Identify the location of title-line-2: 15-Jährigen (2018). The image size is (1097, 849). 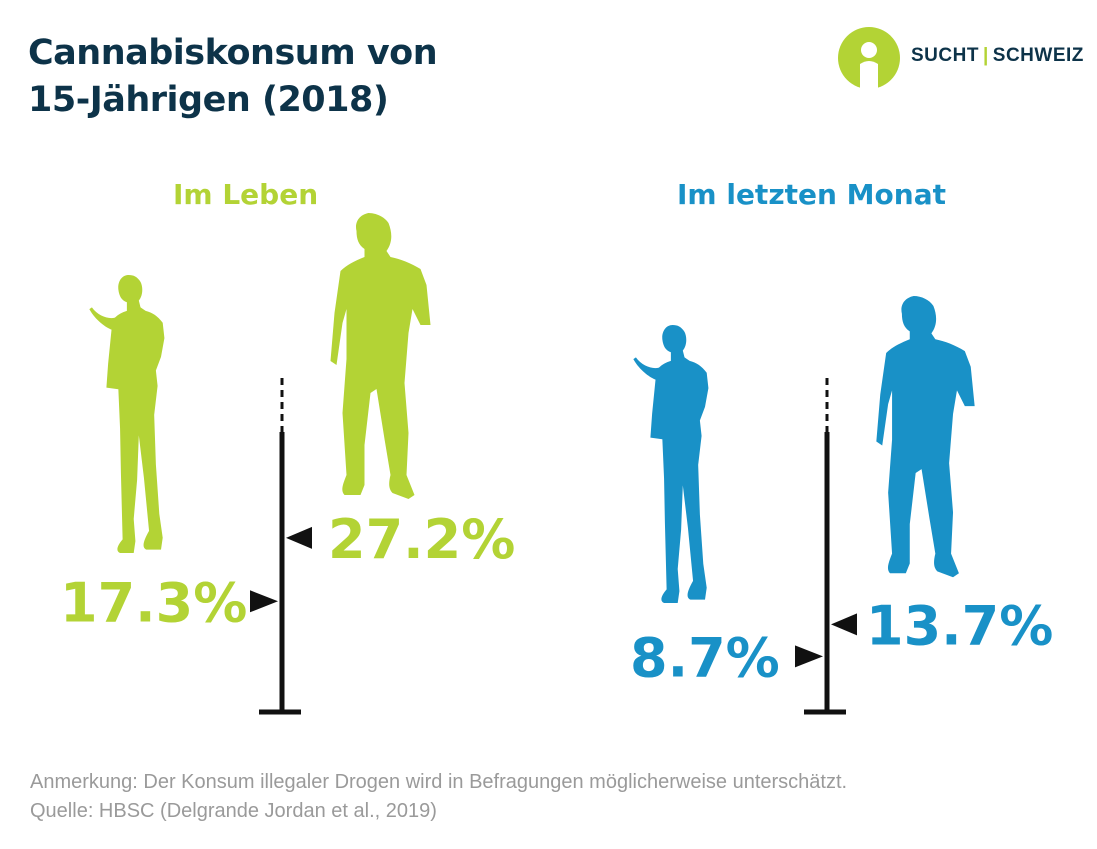
(208, 100).